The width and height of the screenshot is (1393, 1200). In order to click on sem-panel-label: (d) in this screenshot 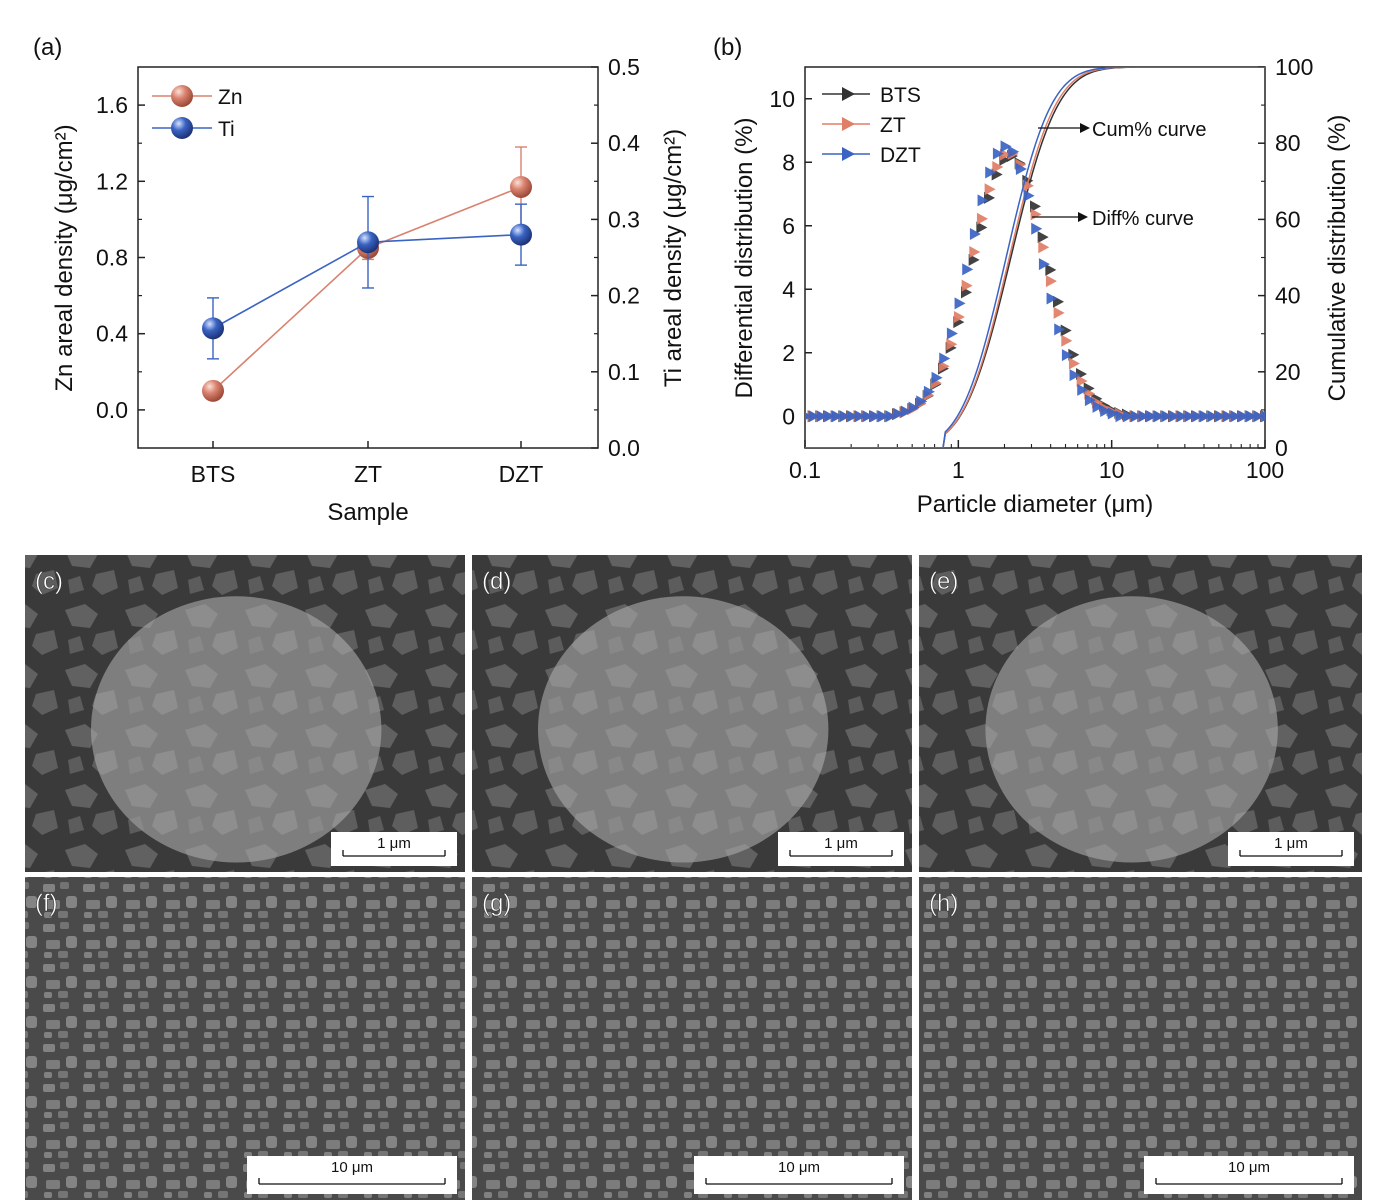, I will do `click(496, 581)`.